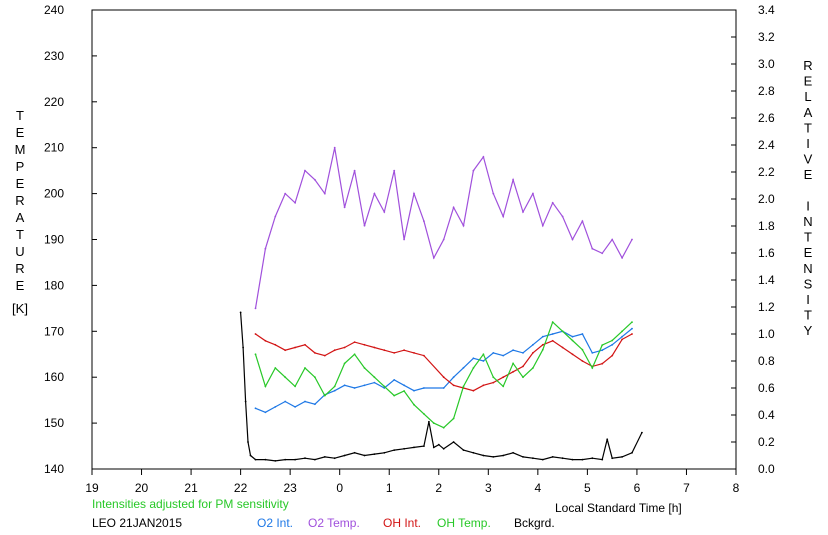  Describe the element at coordinates (443, 228) in the screenshot. I see `series-line-o2-temp` at that location.